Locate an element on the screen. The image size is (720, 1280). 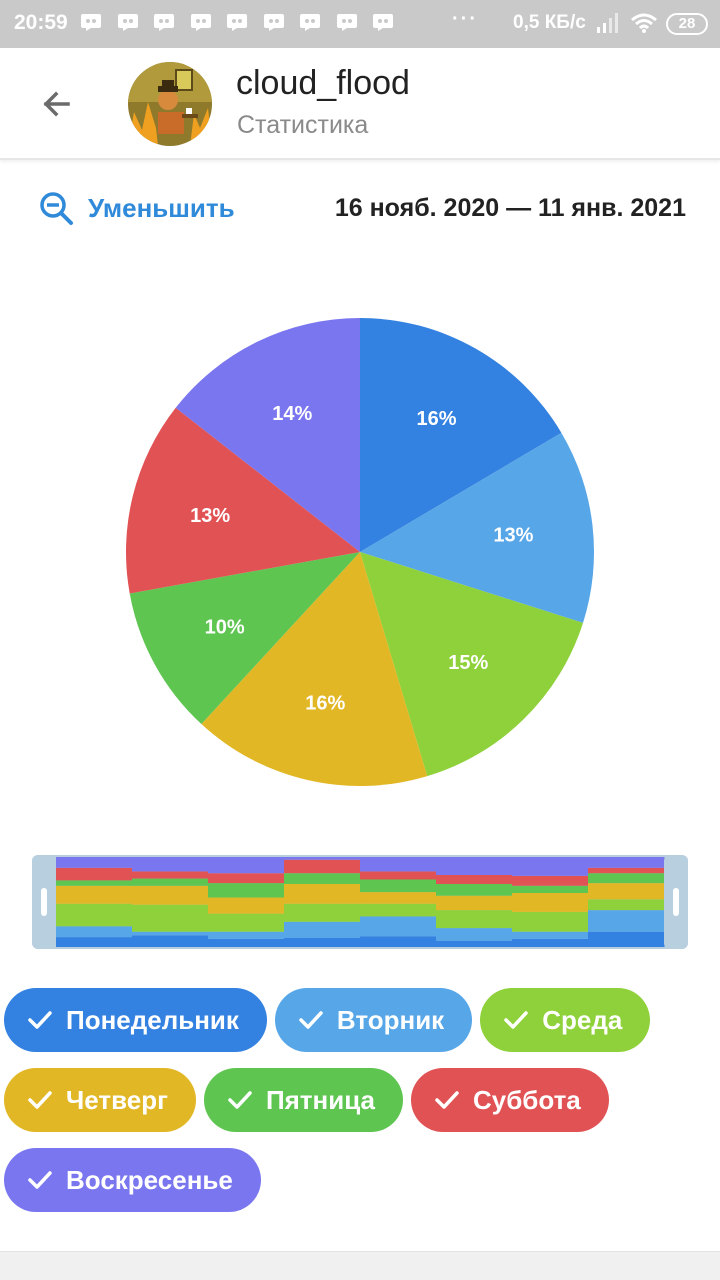
app-header: cloud_flood Статистика is located at coordinates (360, 104).